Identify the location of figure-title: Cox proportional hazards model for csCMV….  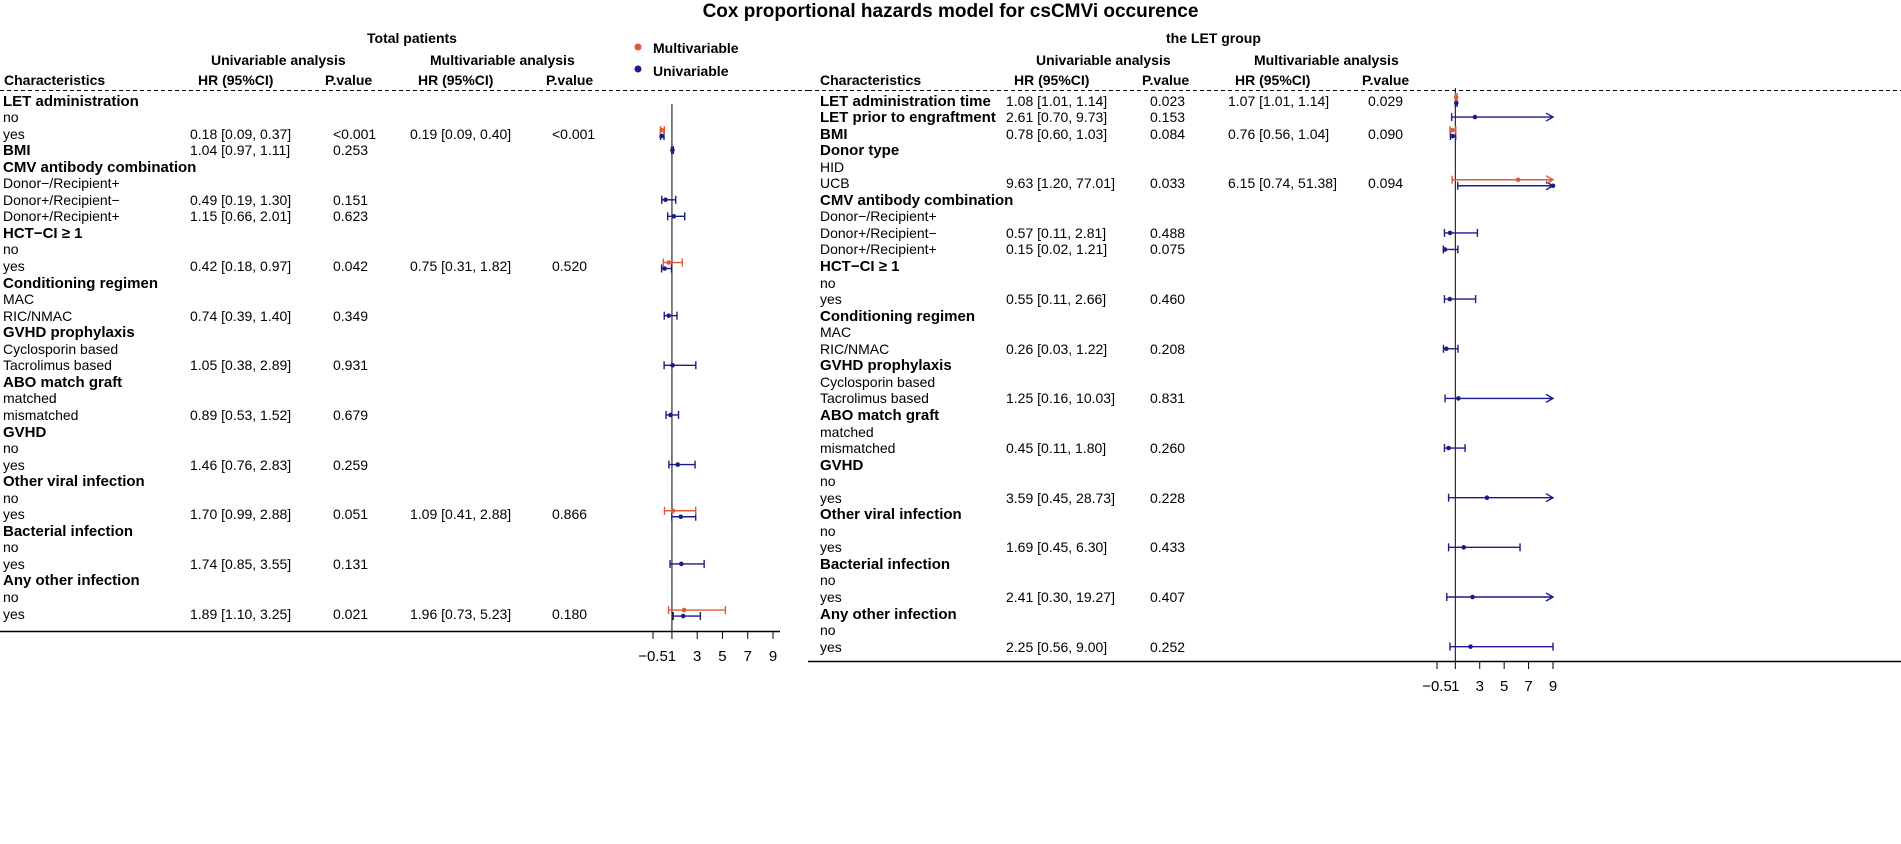
(950, 11).